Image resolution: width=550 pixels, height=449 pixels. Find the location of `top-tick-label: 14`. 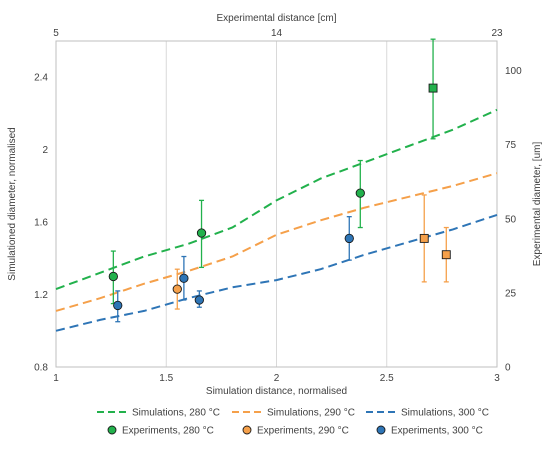

top-tick-label: 14 is located at coordinates (277, 33).